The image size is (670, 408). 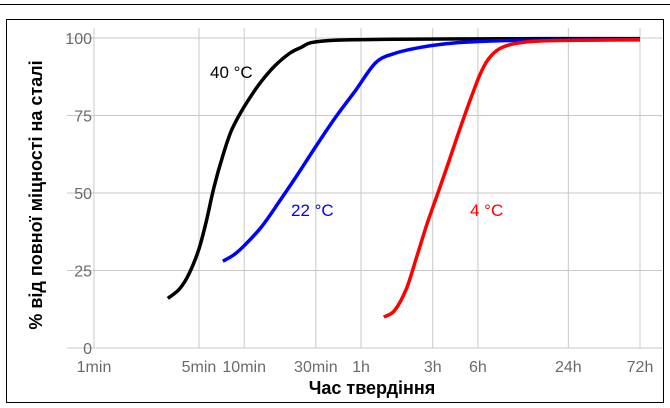 What do you see at coordinates (486, 210) in the screenshot?
I see `series-label-4c: 4 °C` at bounding box center [486, 210].